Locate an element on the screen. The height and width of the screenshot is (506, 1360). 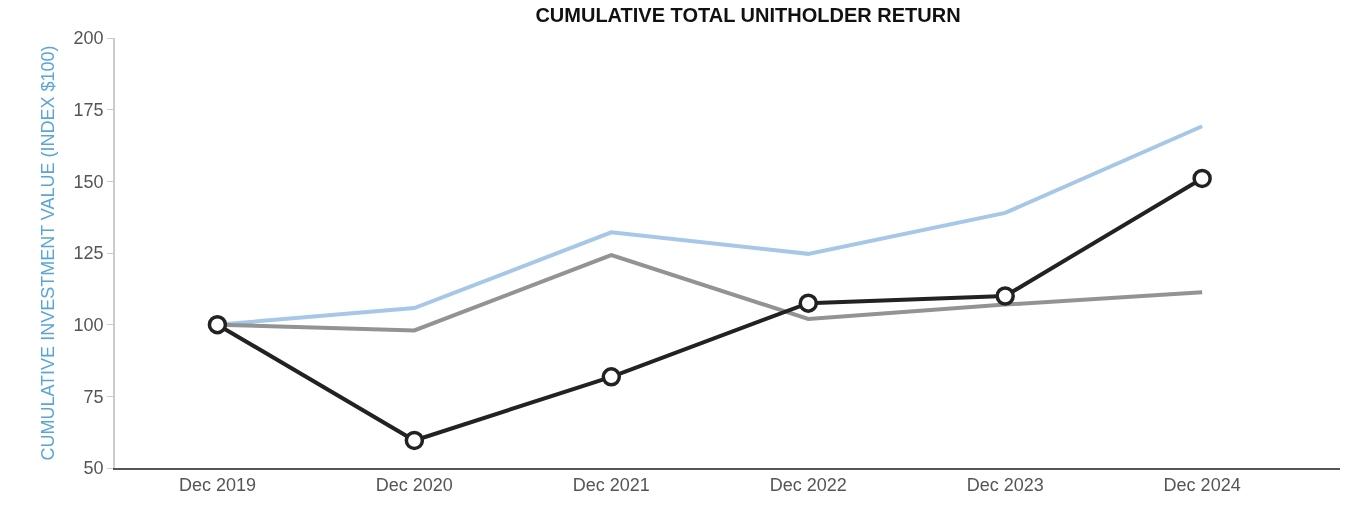
y-tick-label: 100 is located at coordinates (88, 324).